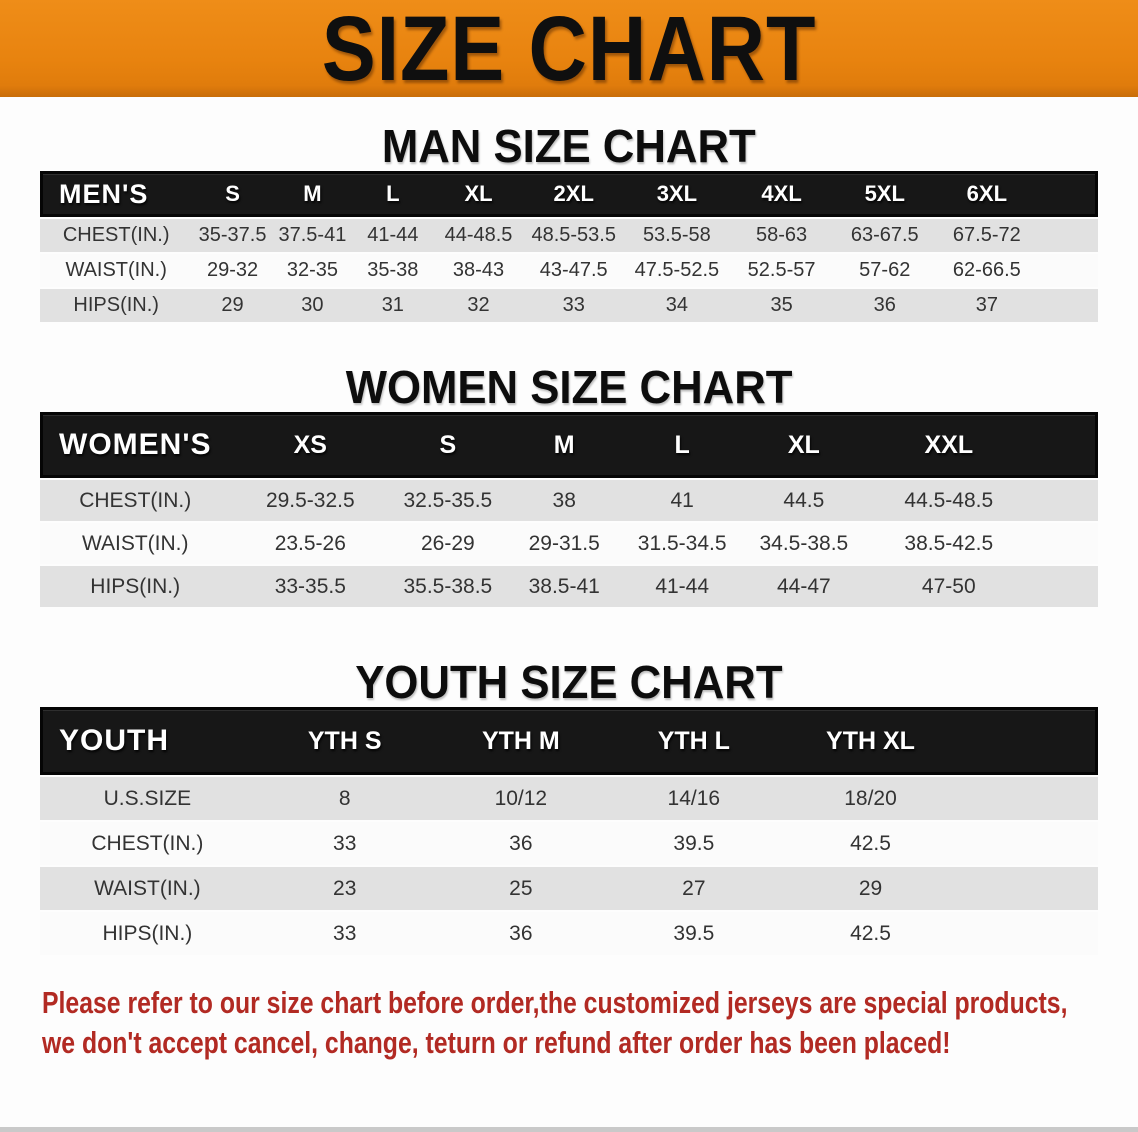  Describe the element at coordinates (569, 50) in the screenshot. I see `banner-title: SIZE CHART` at that location.